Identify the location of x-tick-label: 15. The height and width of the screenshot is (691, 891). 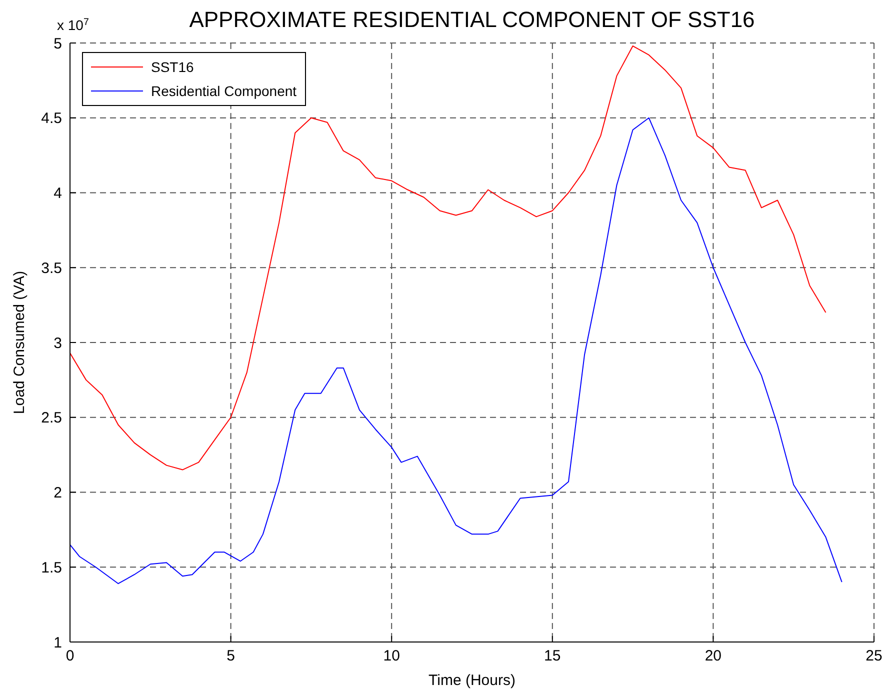
(552, 656).